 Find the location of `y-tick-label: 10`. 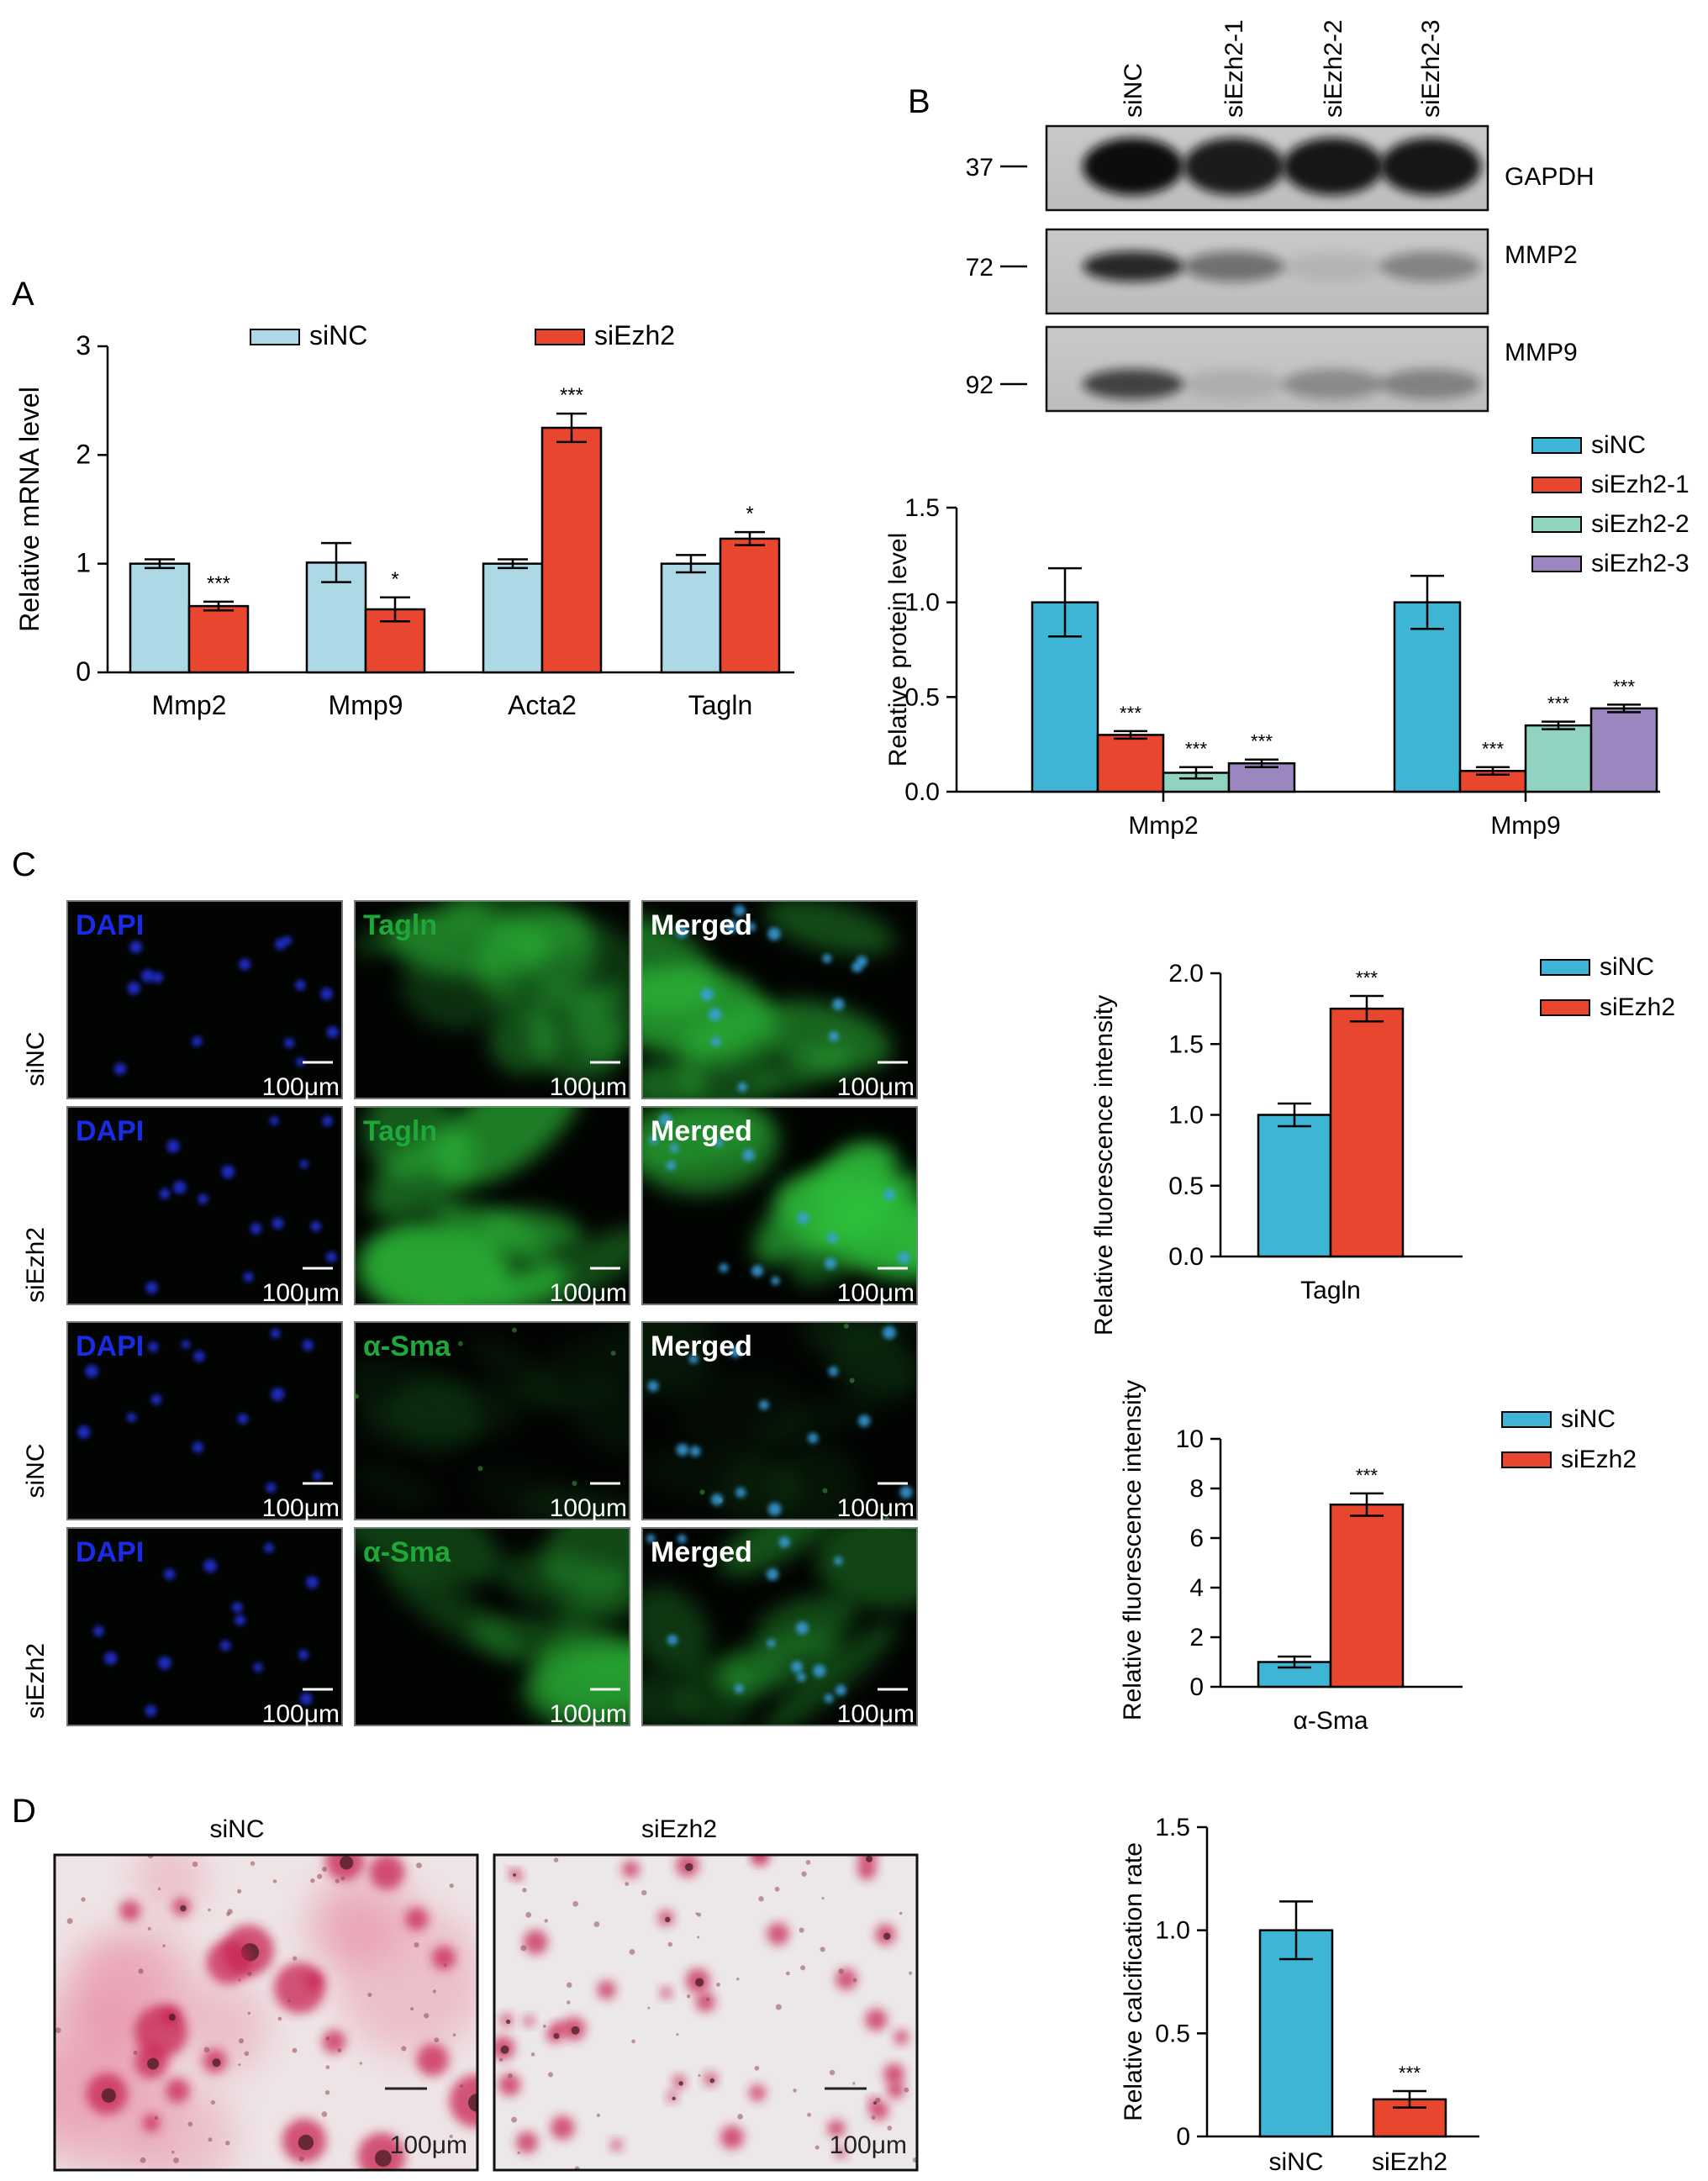

y-tick-label: 10 is located at coordinates (1190, 1439).